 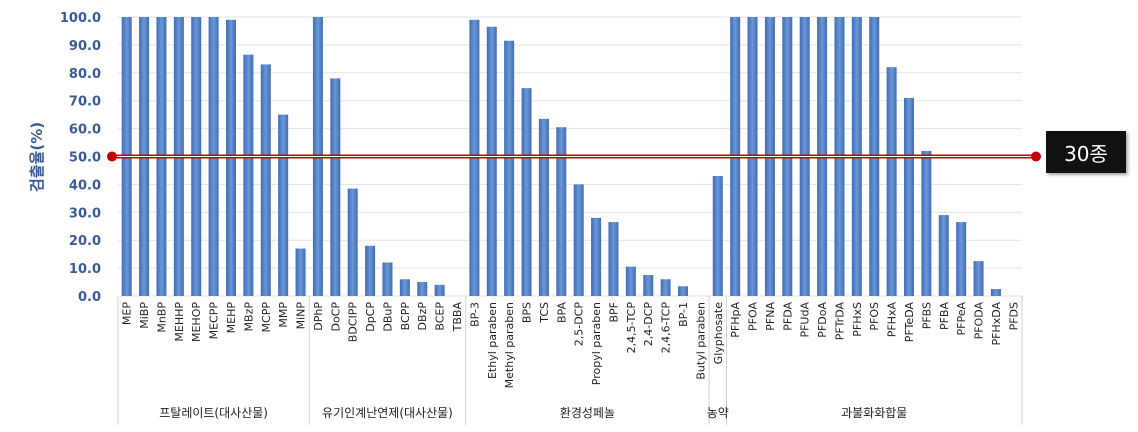 I want to click on reference-line, so click(x=574, y=156).